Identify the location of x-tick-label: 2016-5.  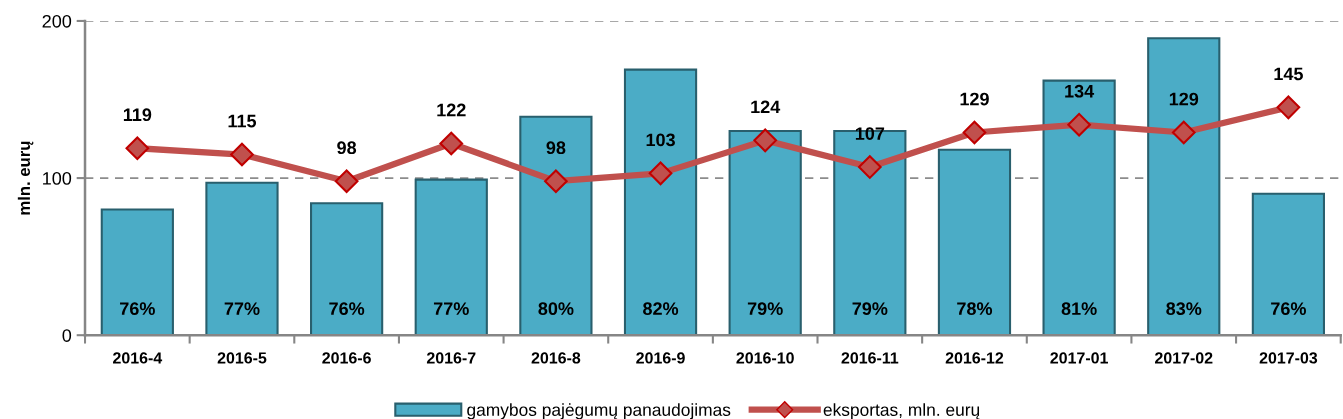
(242, 358).